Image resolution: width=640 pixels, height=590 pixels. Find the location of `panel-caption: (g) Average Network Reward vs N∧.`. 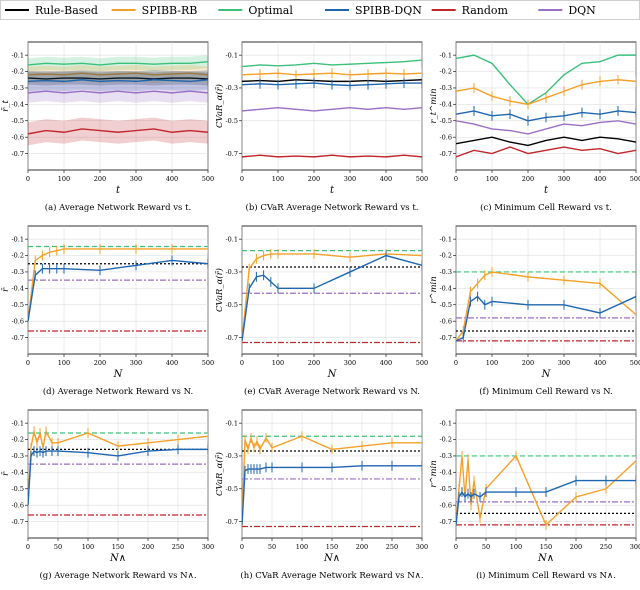

panel-caption: (g) Average Network Reward vs N∧. is located at coordinates (117, 575).